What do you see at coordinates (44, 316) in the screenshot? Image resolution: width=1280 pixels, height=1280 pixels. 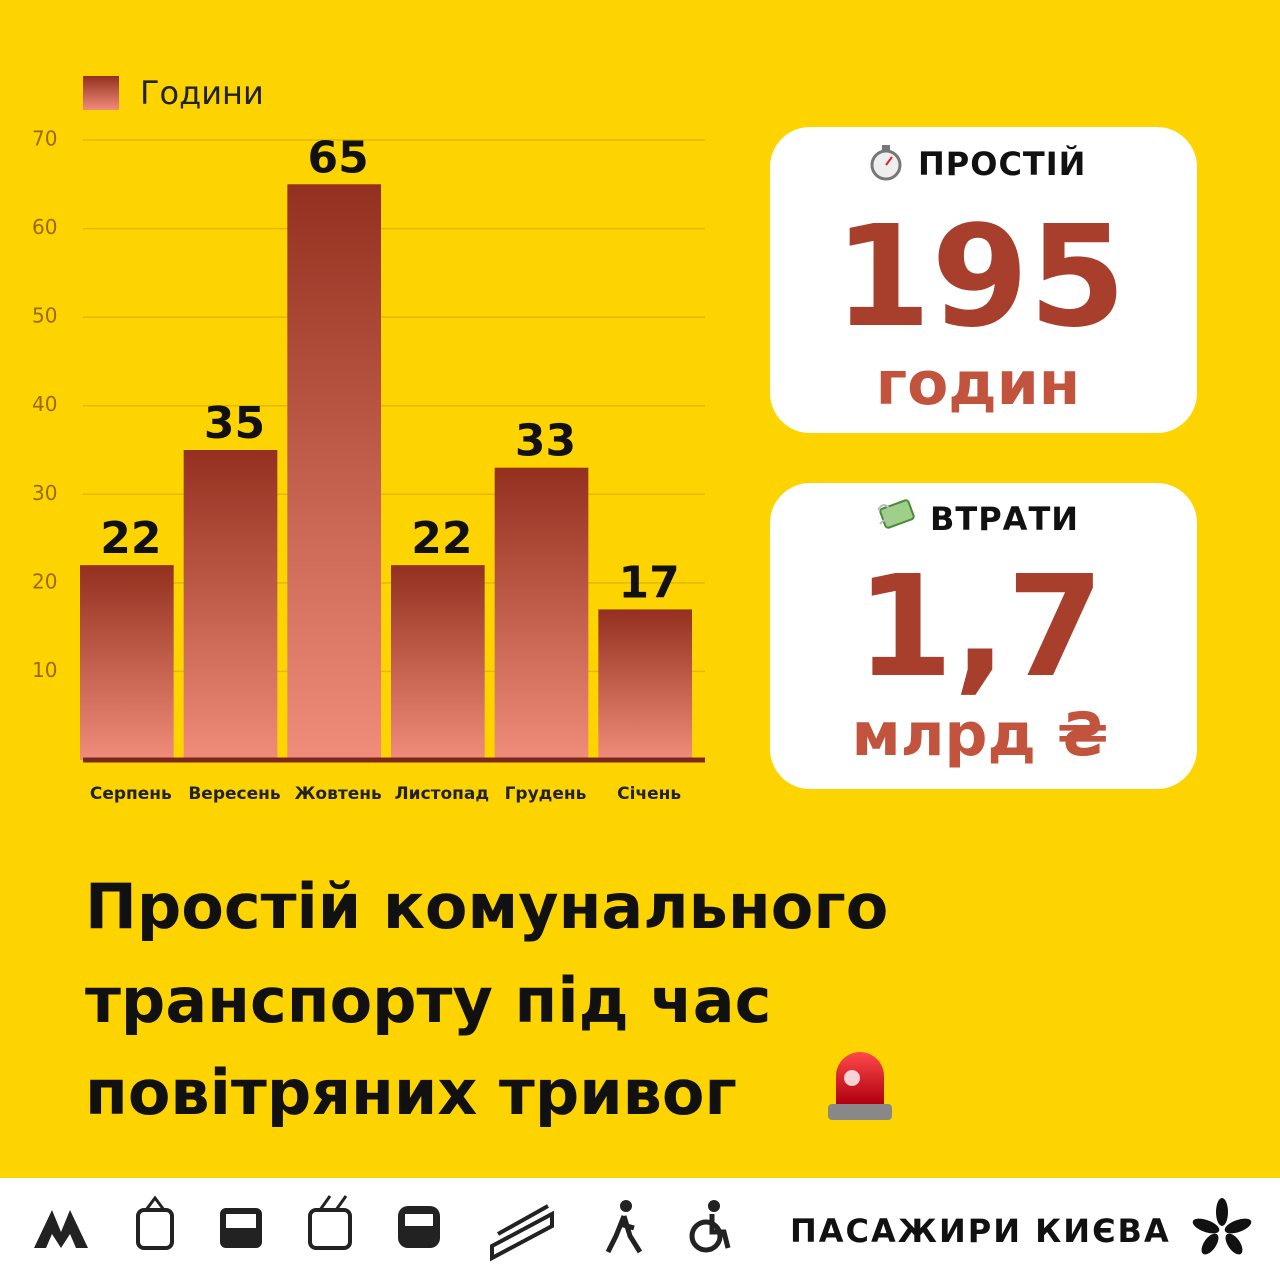 I see `y-tick-label: 50` at bounding box center [44, 316].